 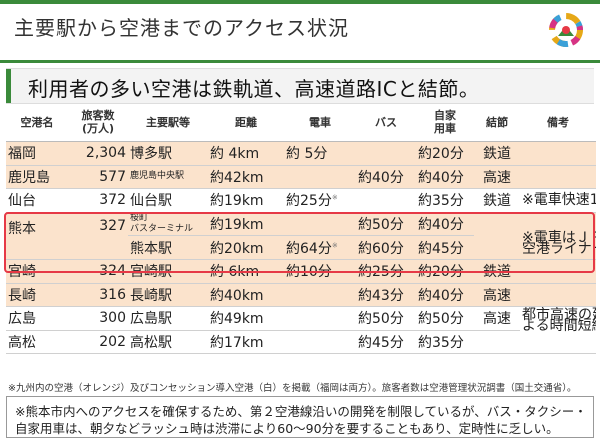 What do you see at coordinates (558, 236) in the screenshot?
I see `note: ※電車はＪＲ＋空港ライナー` at bounding box center [558, 236].